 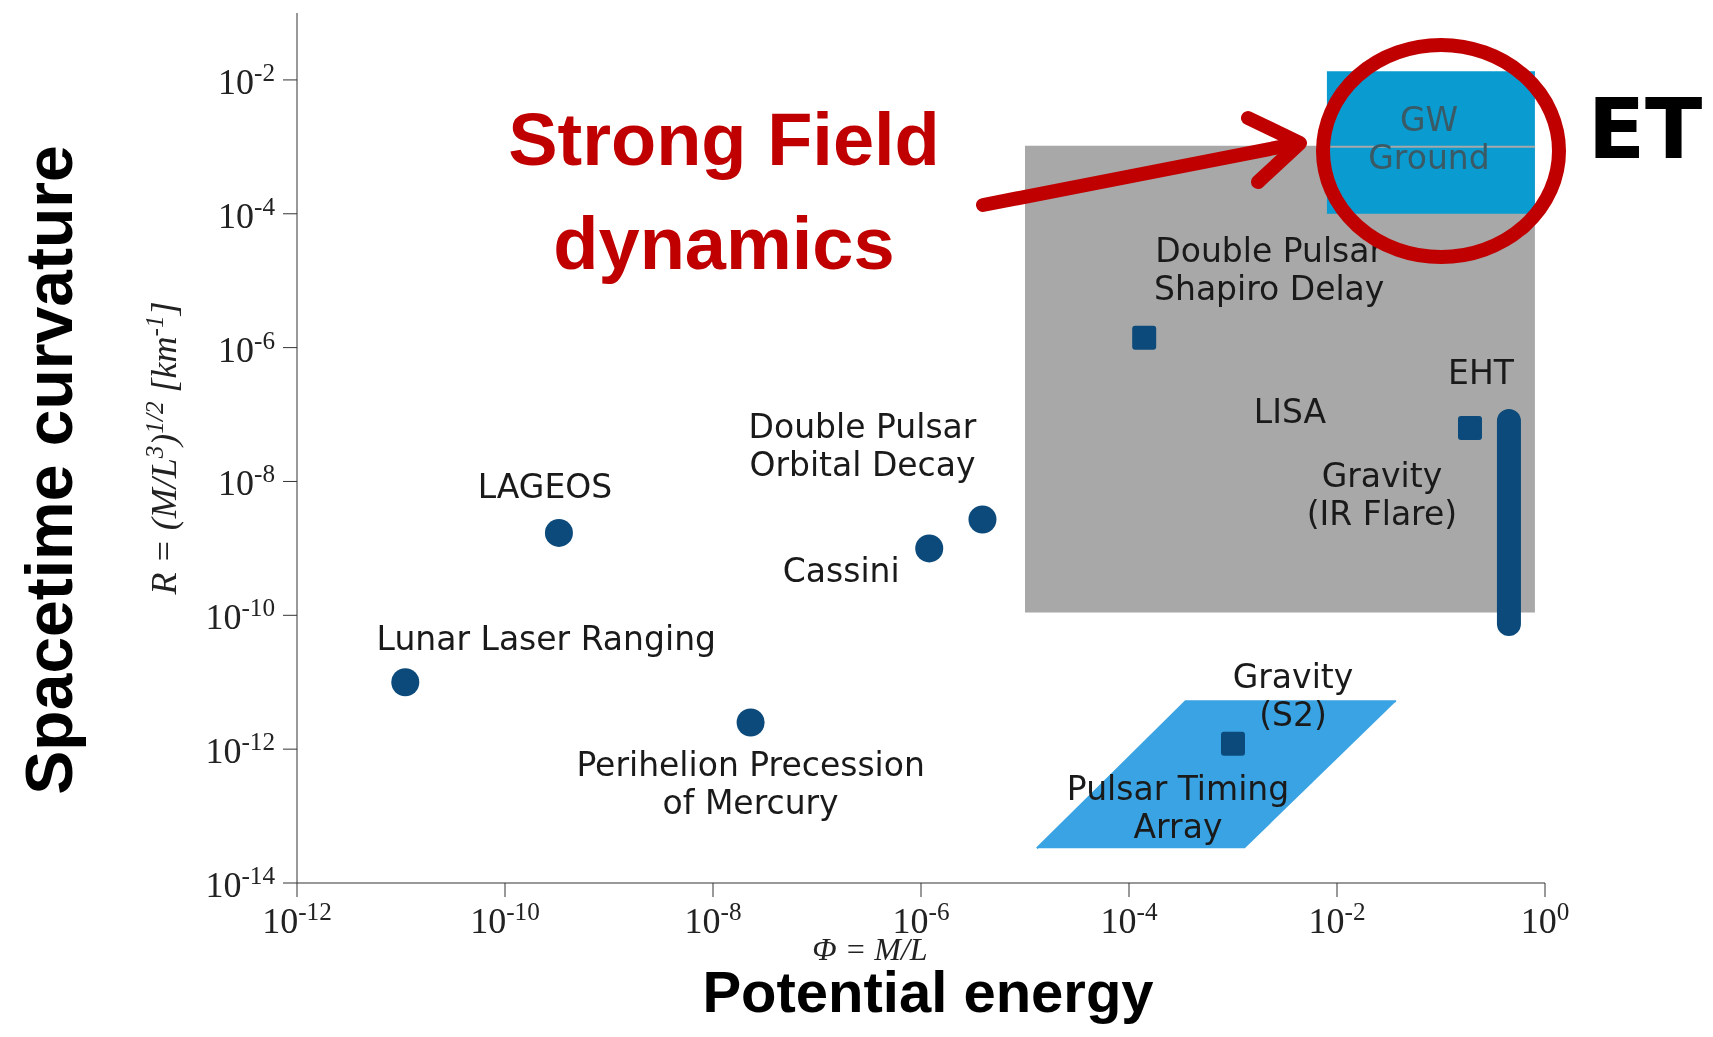 I want to click on annotation: Double Pulsar Shapiro Delay, so click(x=1269, y=269).